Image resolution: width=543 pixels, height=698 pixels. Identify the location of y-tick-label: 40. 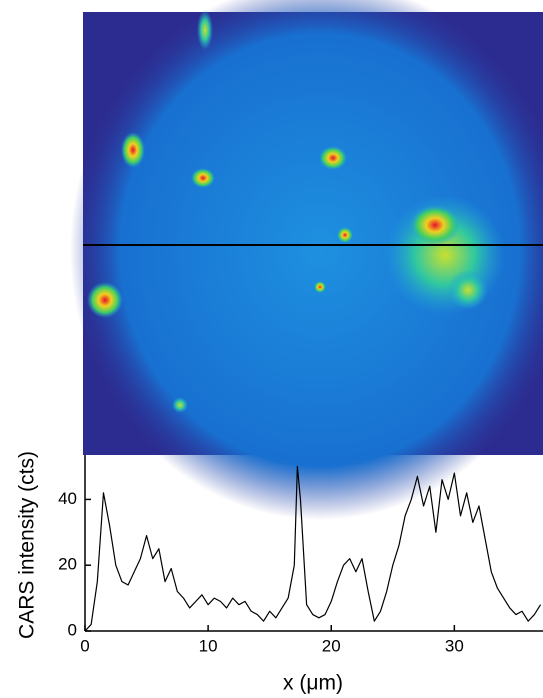
(67, 498).